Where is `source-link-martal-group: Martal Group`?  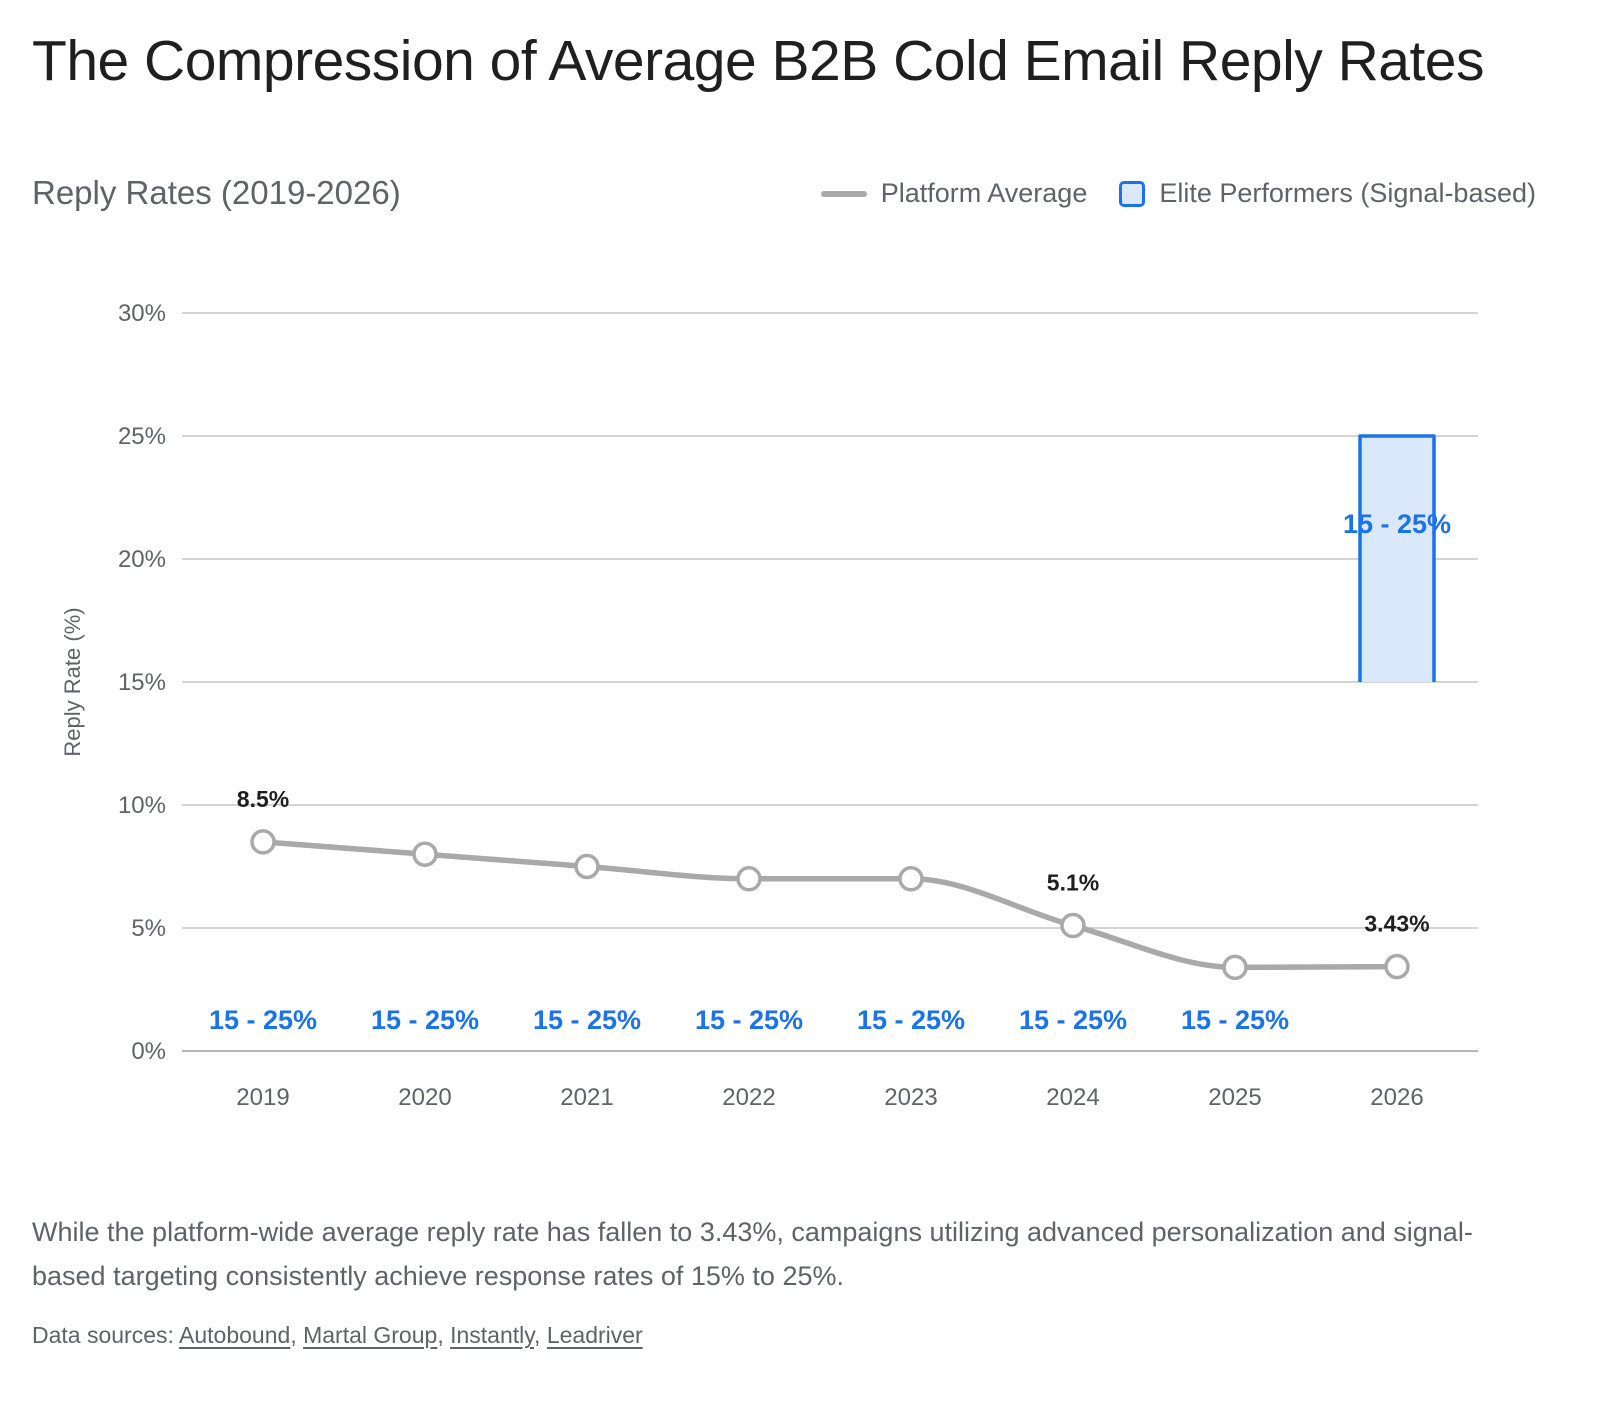
source-link-martal-group: Martal Group is located at coordinates (370, 1335).